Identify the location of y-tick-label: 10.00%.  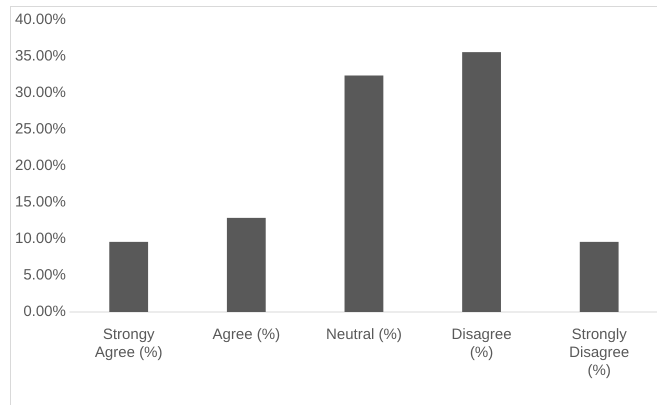
(40, 239).